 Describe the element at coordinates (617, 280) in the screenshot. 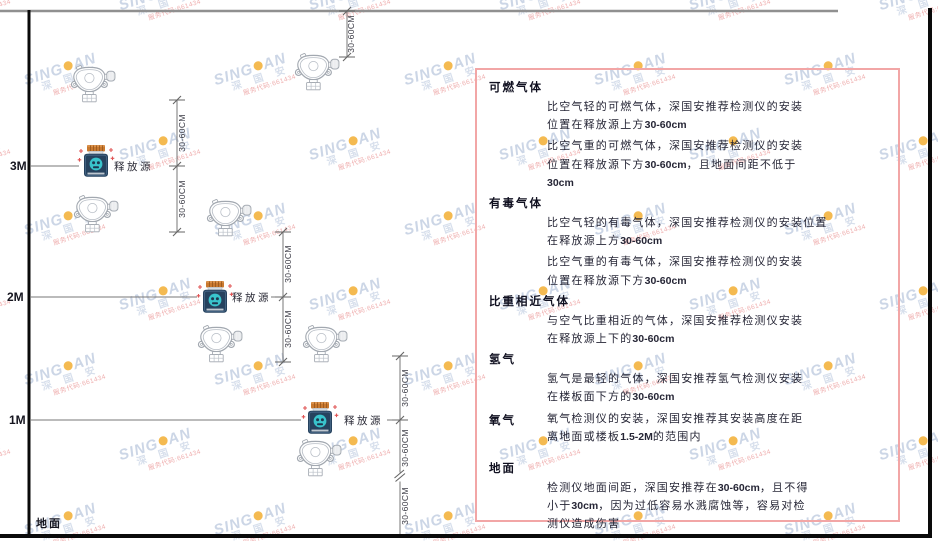

I see `paragraph-line: 位置在释放源下方30-60cm` at that location.